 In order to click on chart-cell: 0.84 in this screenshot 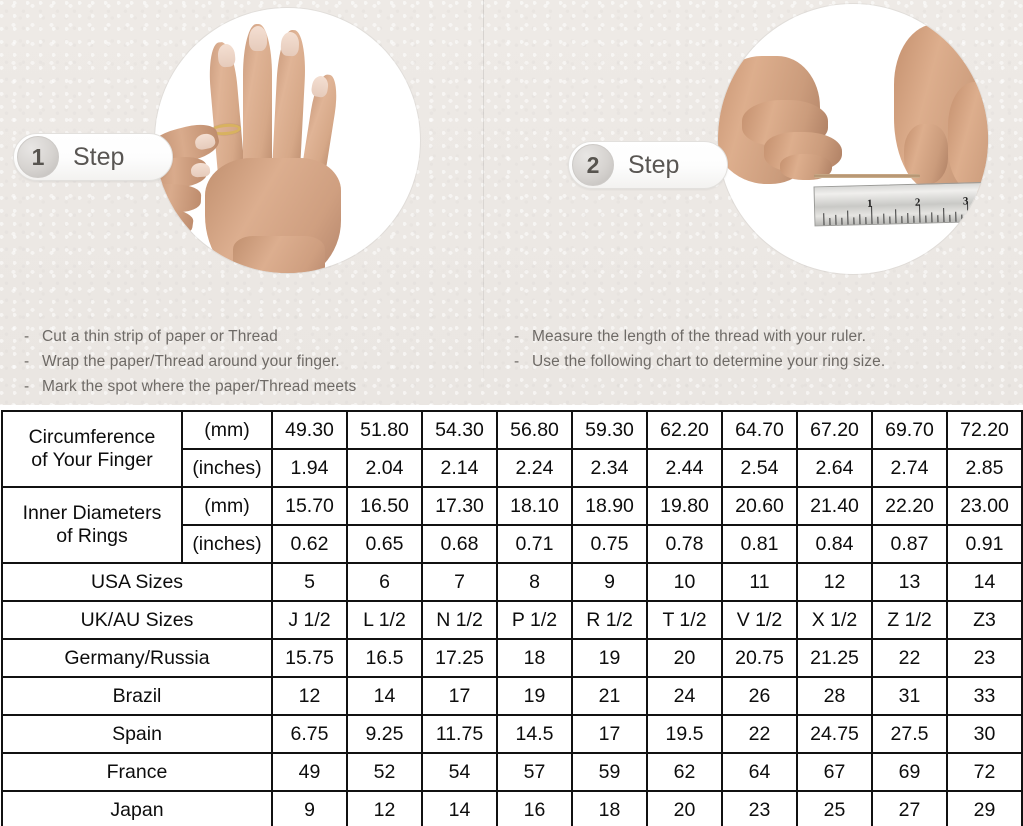, I will do `click(834, 544)`.